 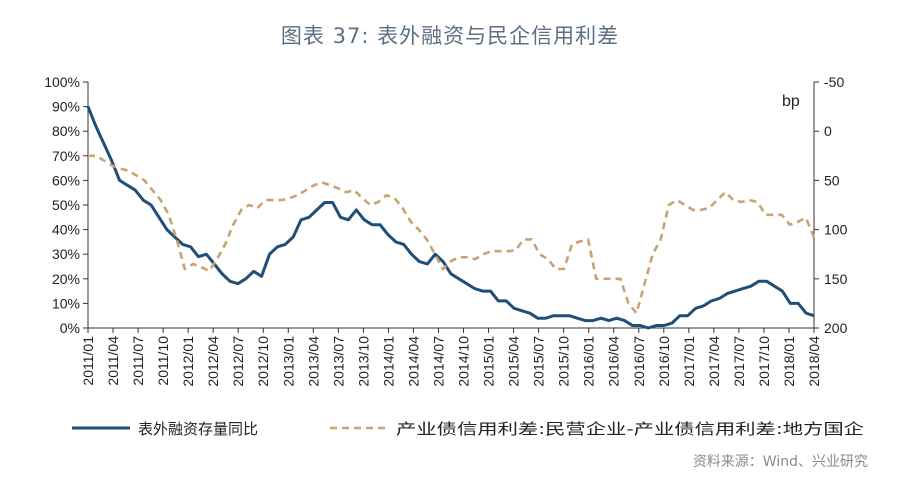 What do you see at coordinates (739, 361) in the screenshot?
I see `x-tick-label: 2017/07` at bounding box center [739, 361].